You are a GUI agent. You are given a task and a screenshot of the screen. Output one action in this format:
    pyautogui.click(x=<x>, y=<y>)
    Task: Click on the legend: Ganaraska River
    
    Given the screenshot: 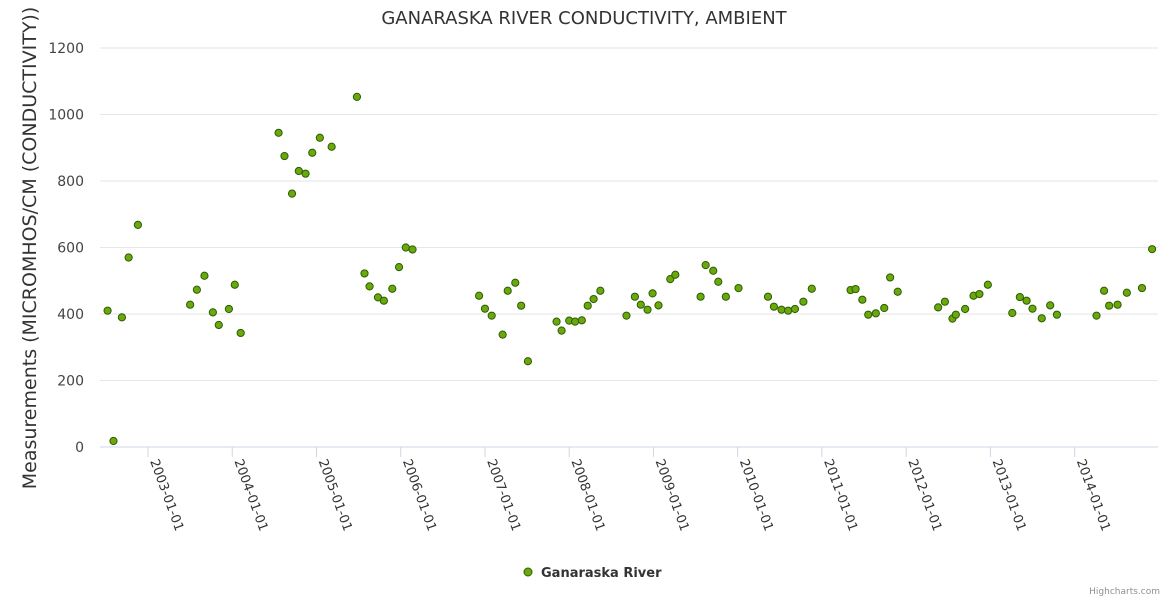 What is the action you would take?
    pyautogui.click(x=592, y=573)
    